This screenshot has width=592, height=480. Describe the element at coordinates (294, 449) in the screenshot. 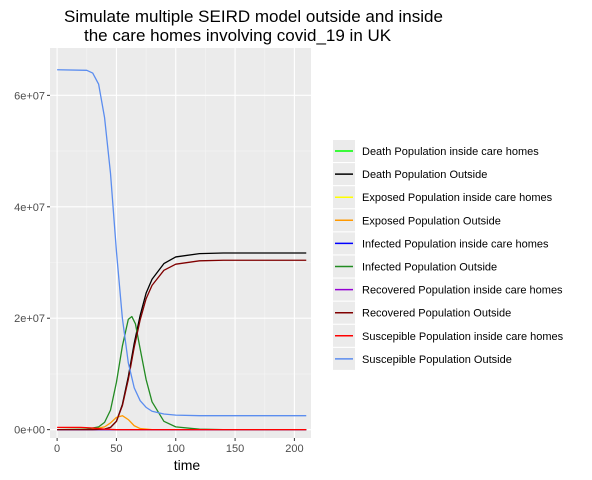

I see `x-tick-label: 200` at that location.